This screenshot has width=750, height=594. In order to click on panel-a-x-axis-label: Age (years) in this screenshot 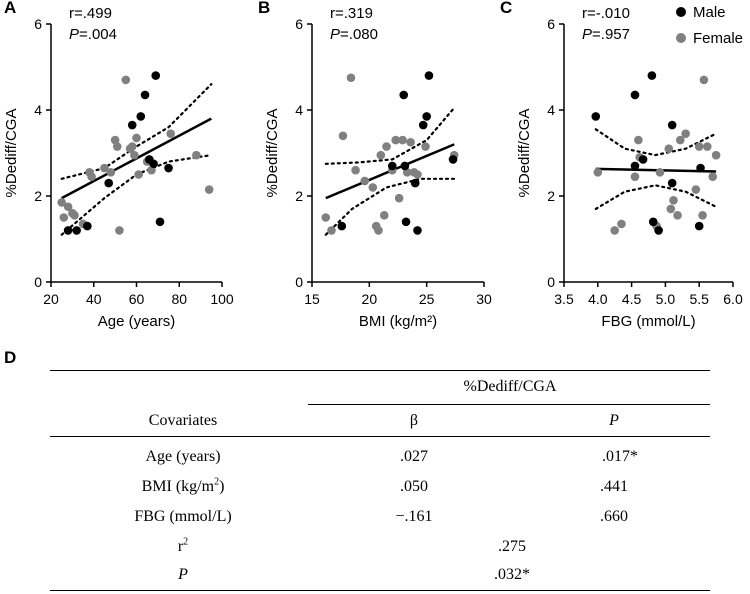, I will do `click(137, 321)`.